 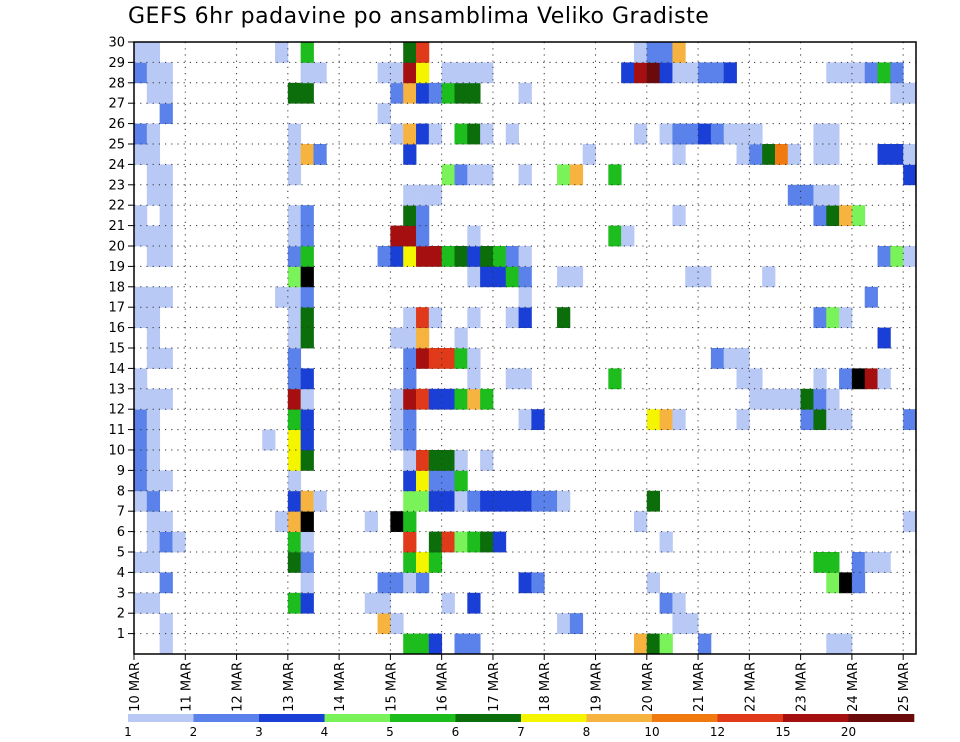 I want to click on x-tick-label: 15 MAR, so click(x=391, y=687).